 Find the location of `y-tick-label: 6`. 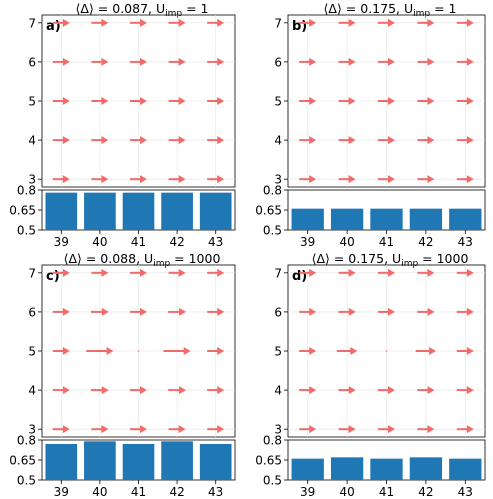

y-tick-label: 6 is located at coordinates (32, 312).